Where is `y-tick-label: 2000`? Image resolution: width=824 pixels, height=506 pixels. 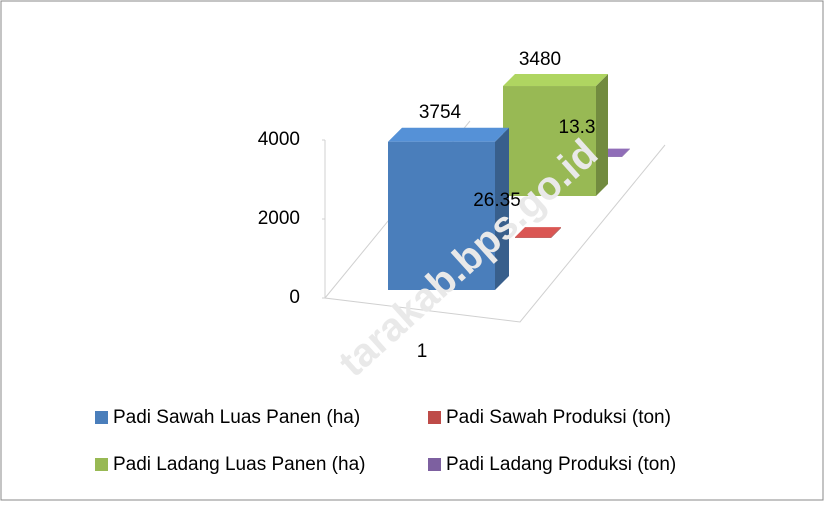
y-tick-label: 2000 is located at coordinates (279, 218).